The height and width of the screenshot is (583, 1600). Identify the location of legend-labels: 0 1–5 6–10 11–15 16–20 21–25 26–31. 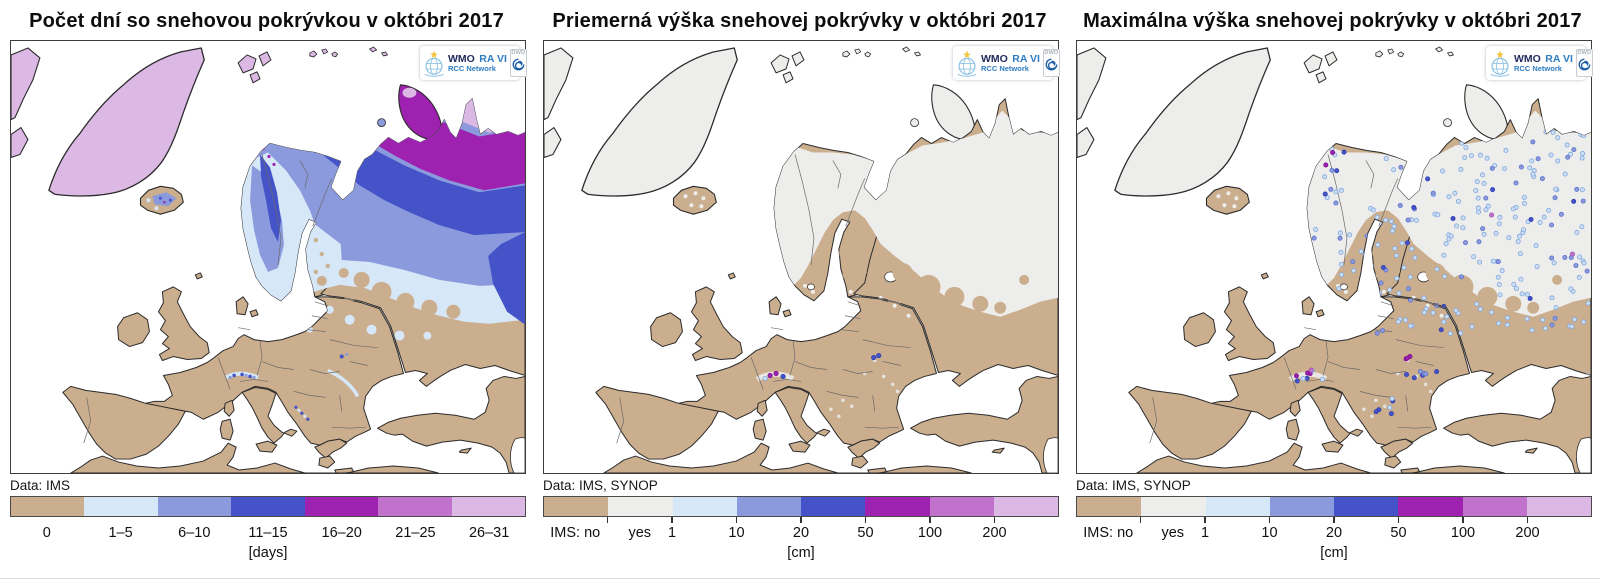
(268, 530).